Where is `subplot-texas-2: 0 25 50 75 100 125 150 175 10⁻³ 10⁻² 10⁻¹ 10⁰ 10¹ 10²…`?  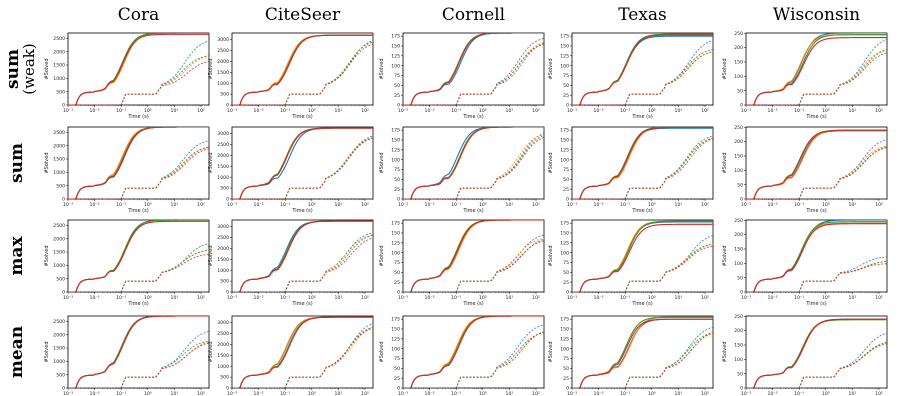
subplot-texas-2: 0 25 50 75 100 125 150 175 10⁻³ 10⁻² 10⁻¹ 10⁰ 10¹ 10²… is located at coordinates (631, 263).